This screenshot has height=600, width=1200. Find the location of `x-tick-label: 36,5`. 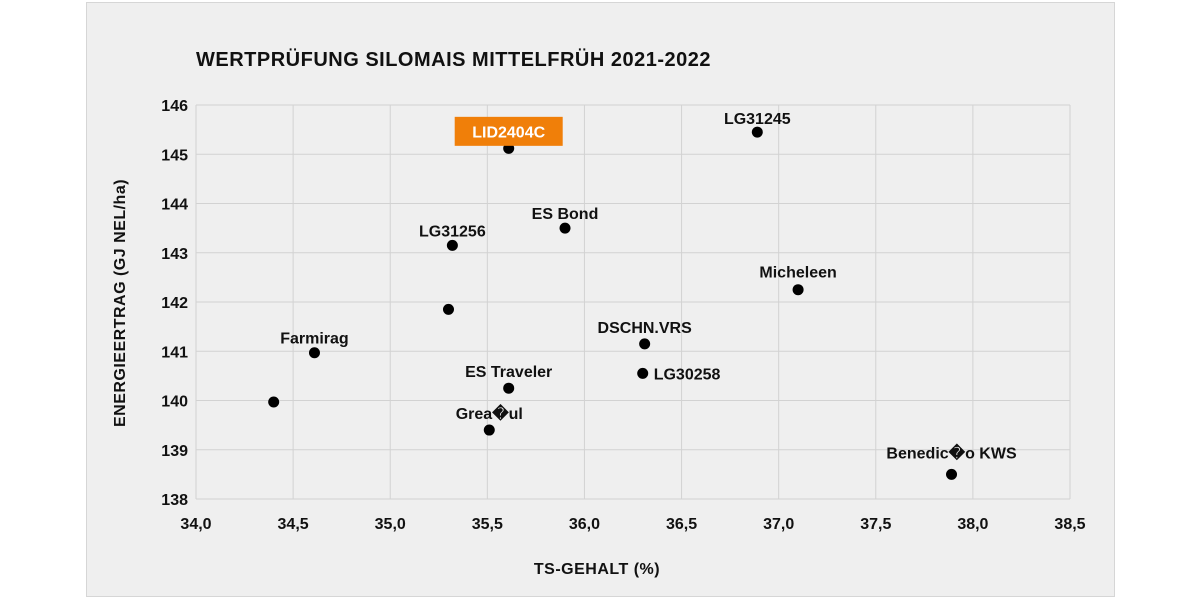

x-tick-label: 36,5 is located at coordinates (681, 524).